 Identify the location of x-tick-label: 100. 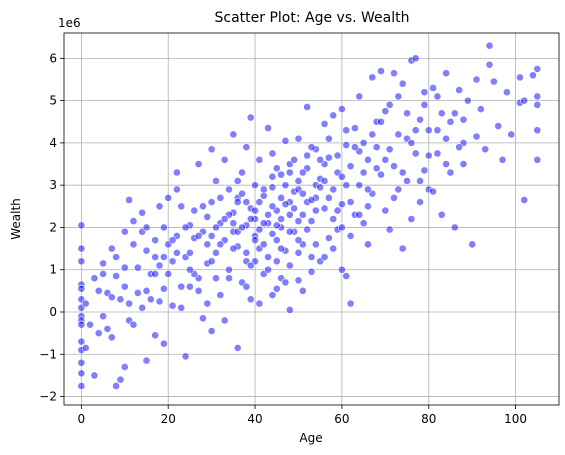
(515, 419).